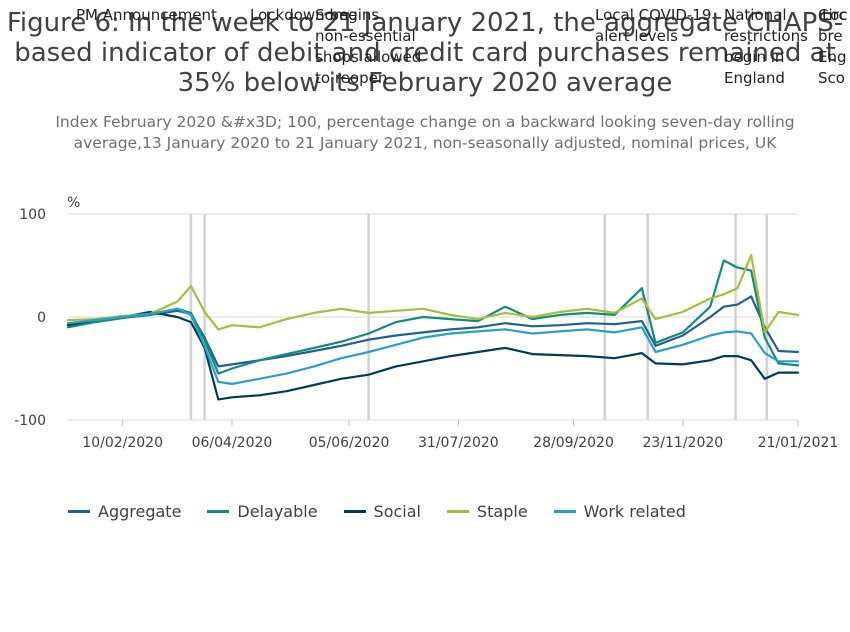  Describe the element at coordinates (798, 443) in the screenshot. I see `x-tick-label: 21/01/2021` at that location.